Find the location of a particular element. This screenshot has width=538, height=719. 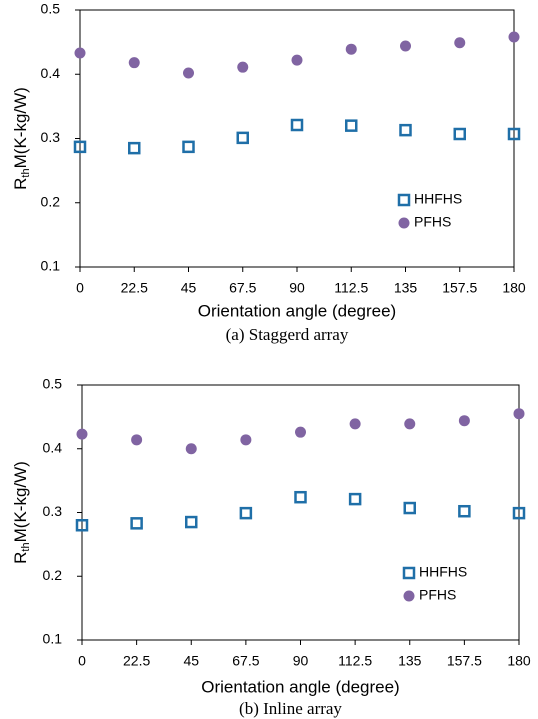

caption: (b) Inline array is located at coordinates (290, 708).